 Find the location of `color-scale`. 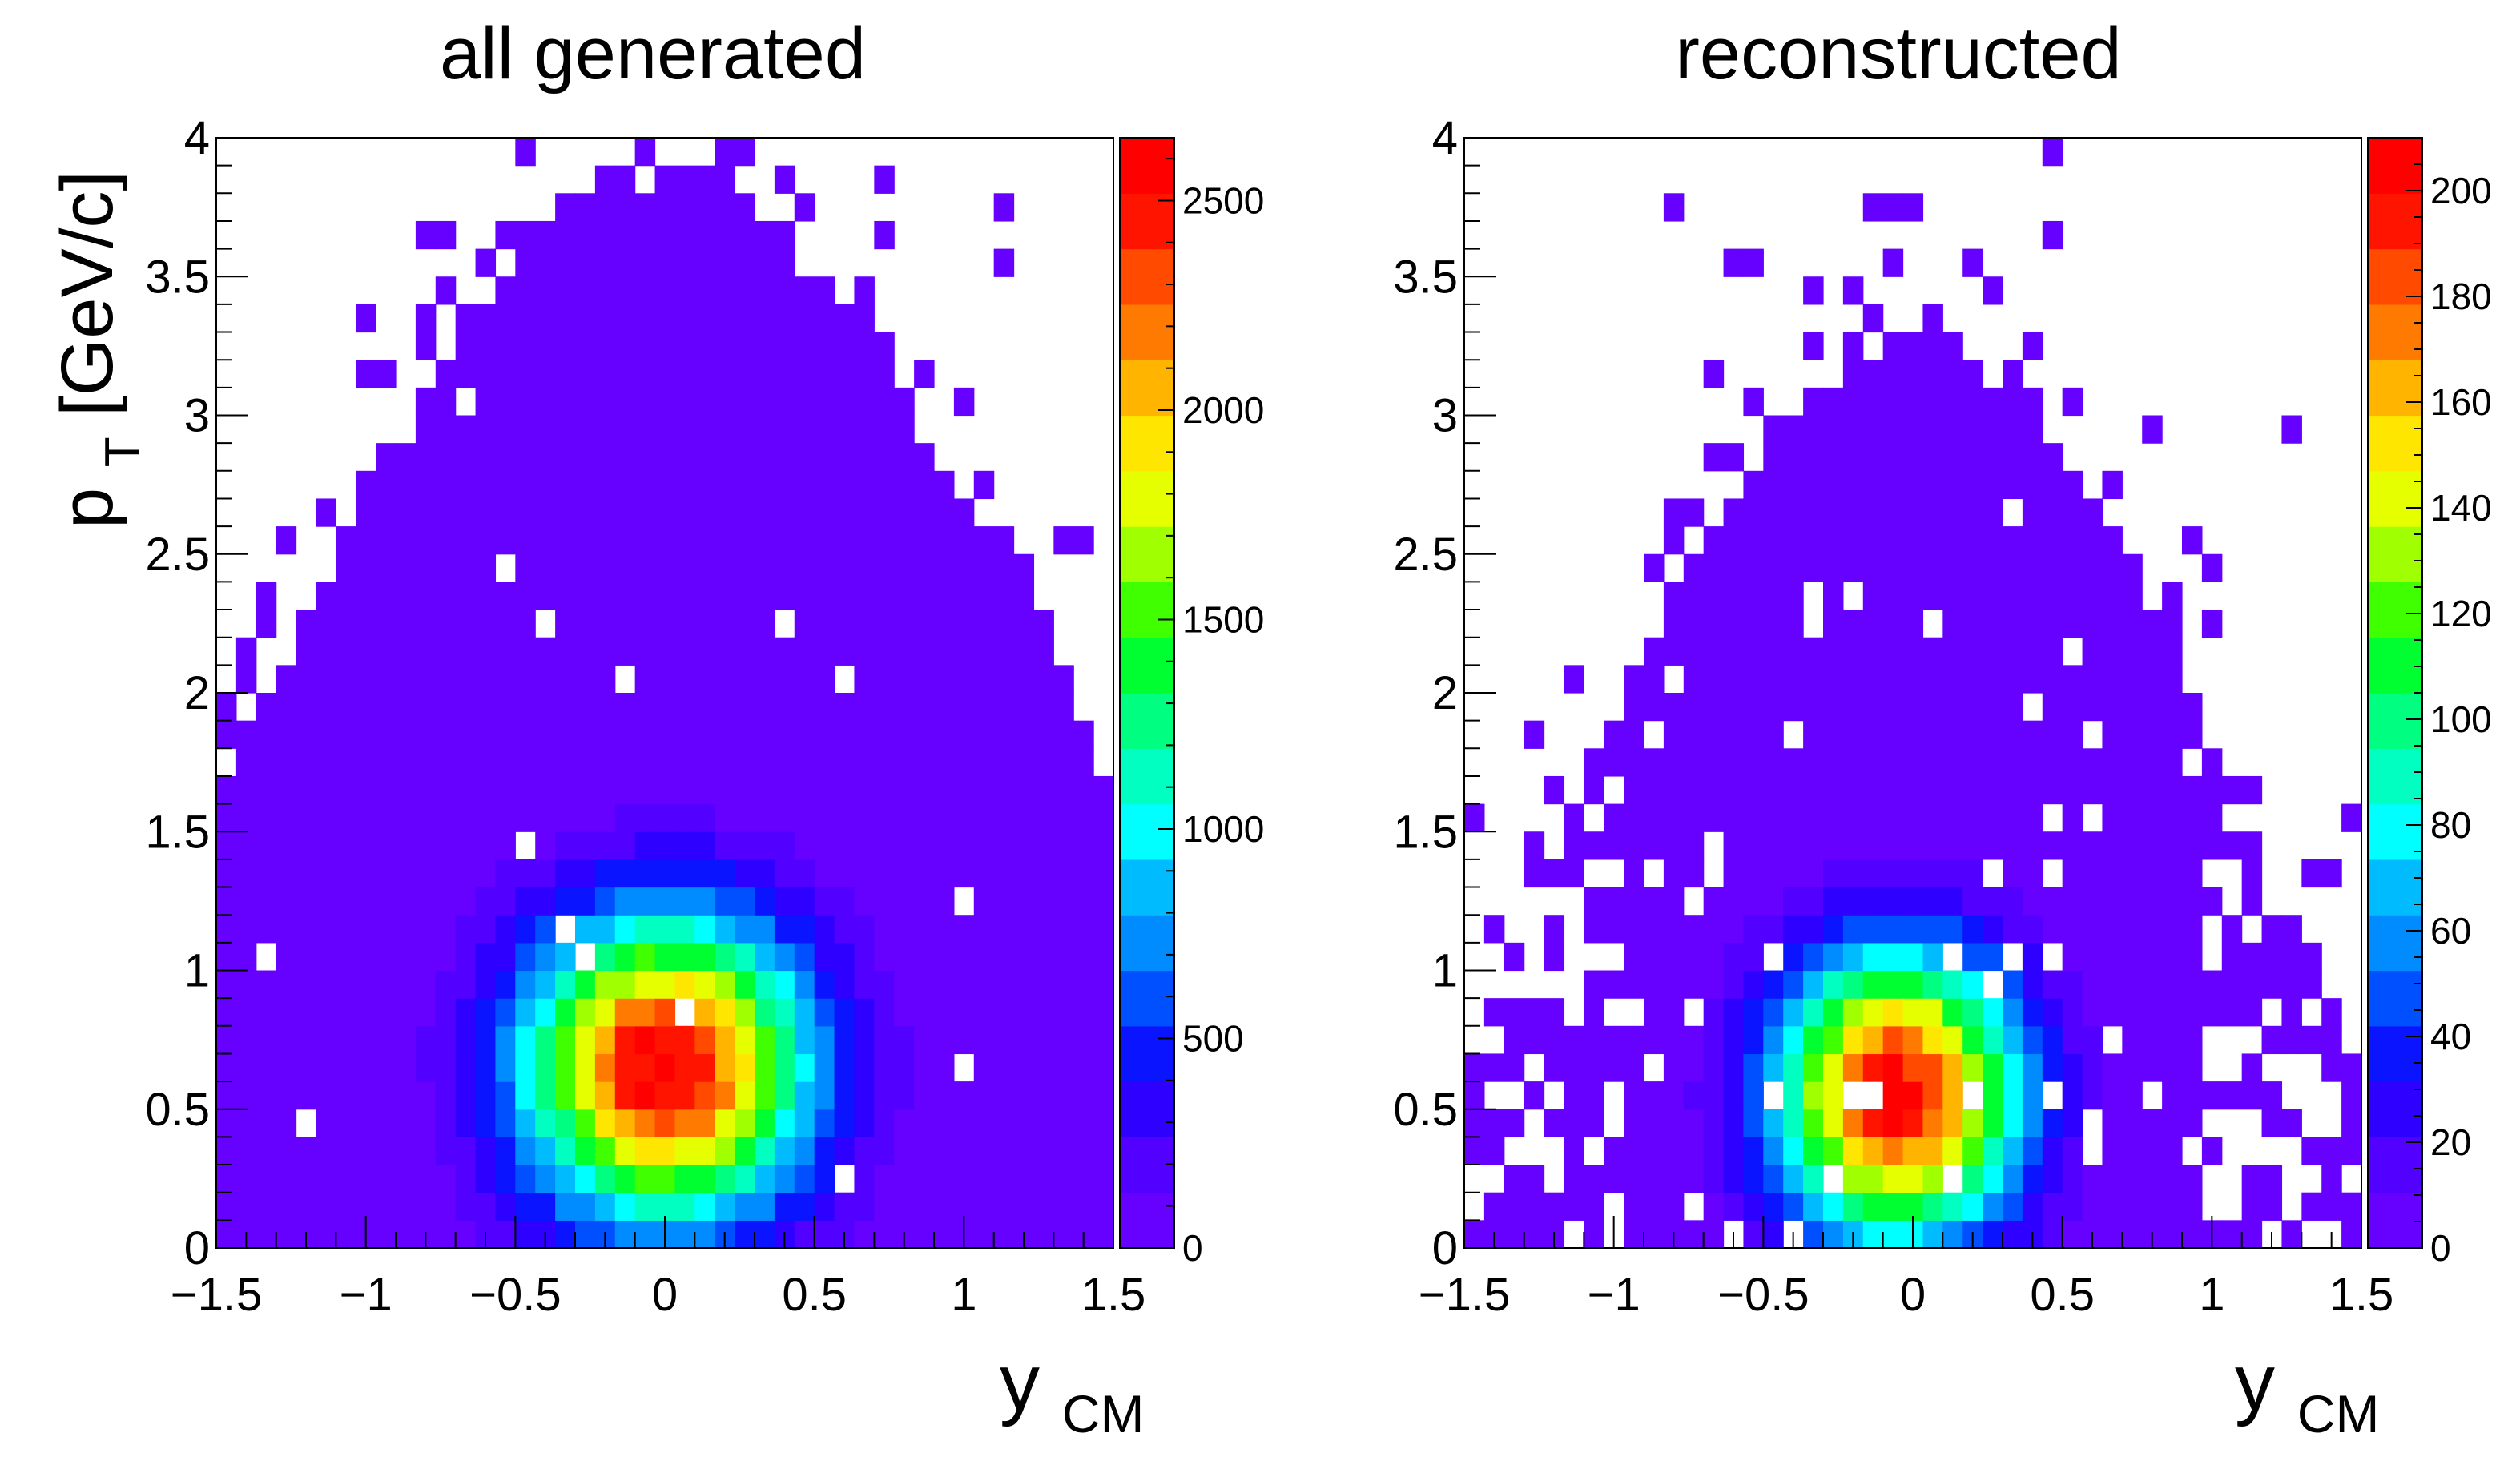

color-scale is located at coordinates (1147, 693).